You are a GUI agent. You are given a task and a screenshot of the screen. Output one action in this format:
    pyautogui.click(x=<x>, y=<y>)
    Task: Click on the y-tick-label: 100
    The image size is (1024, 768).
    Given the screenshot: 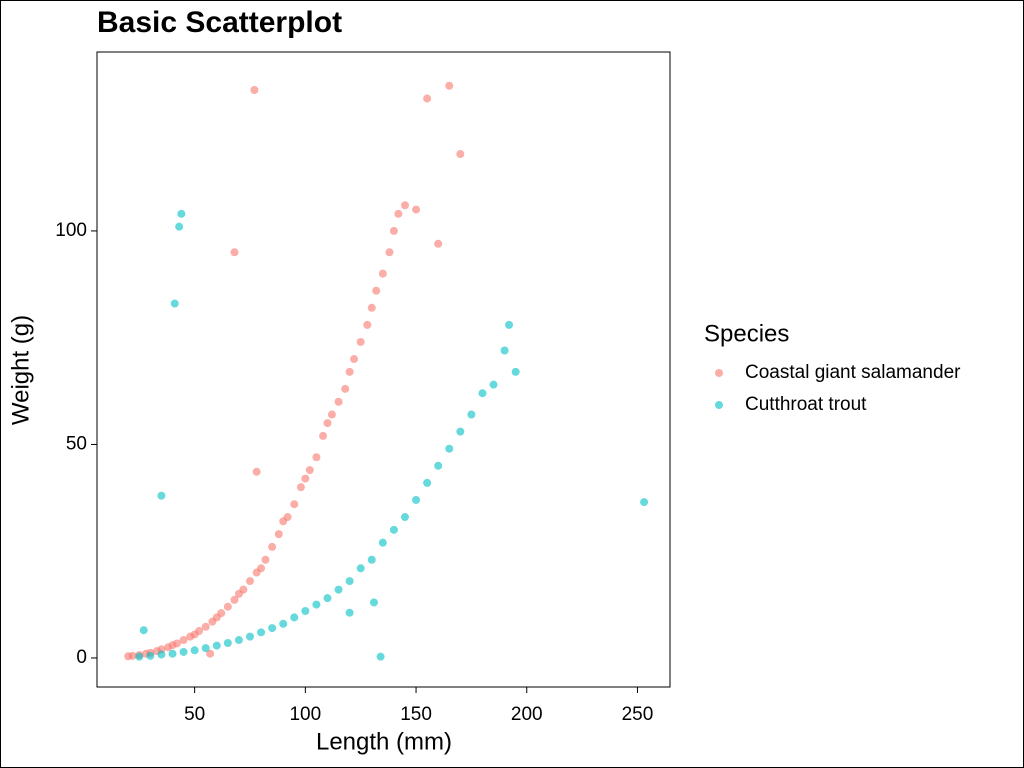 What is the action you would take?
    pyautogui.click(x=71, y=230)
    